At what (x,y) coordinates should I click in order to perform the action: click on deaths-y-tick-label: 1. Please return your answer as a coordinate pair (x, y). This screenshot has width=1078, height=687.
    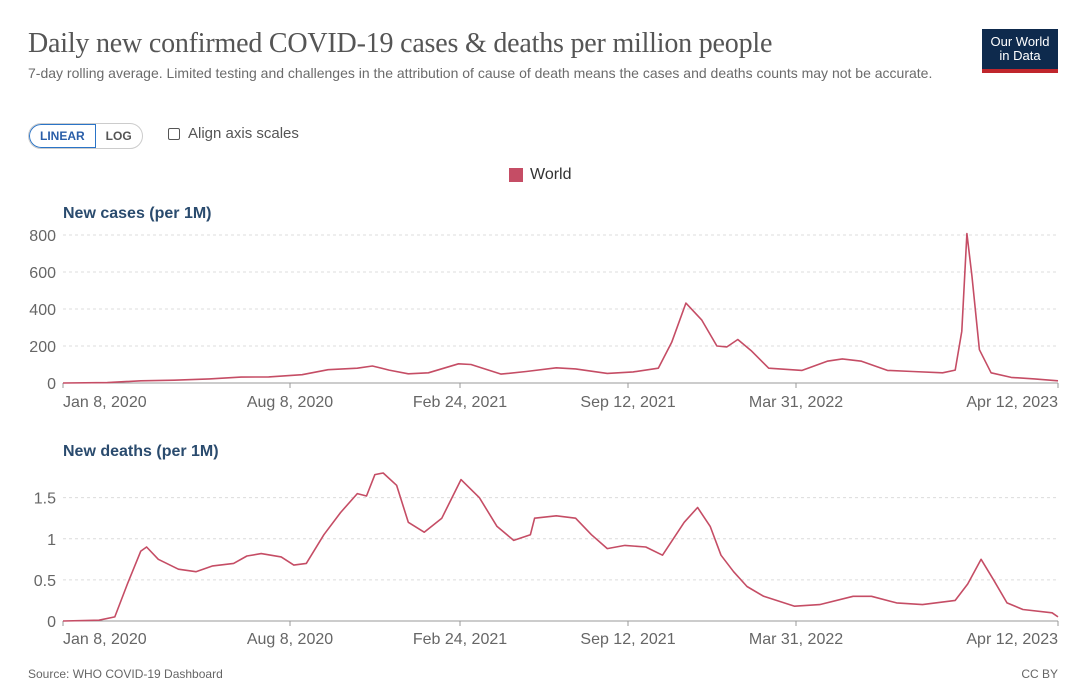
    Looking at the image, I should click on (51, 540).